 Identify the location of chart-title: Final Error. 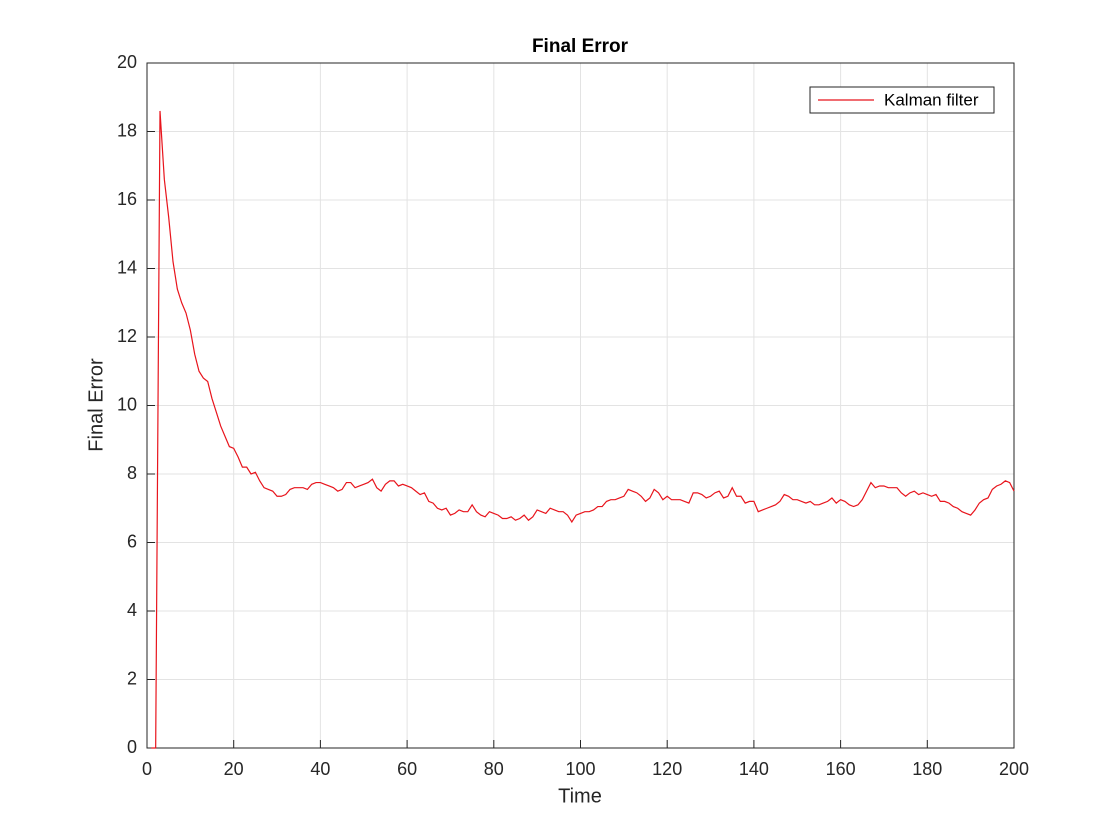
(580, 46).